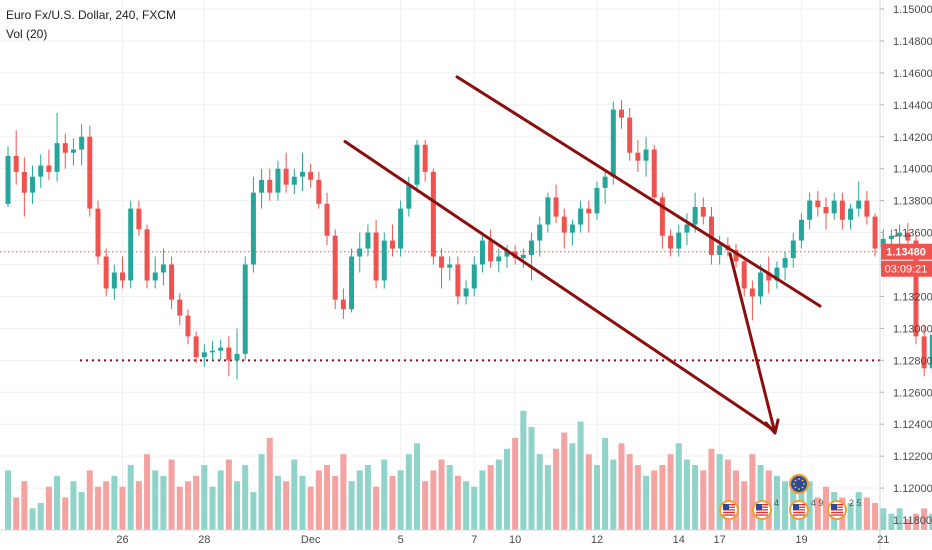 The width and height of the screenshot is (932, 550). Describe the element at coordinates (844, 509) in the screenshot. I see `event-flag-us-4: 2 5` at that location.